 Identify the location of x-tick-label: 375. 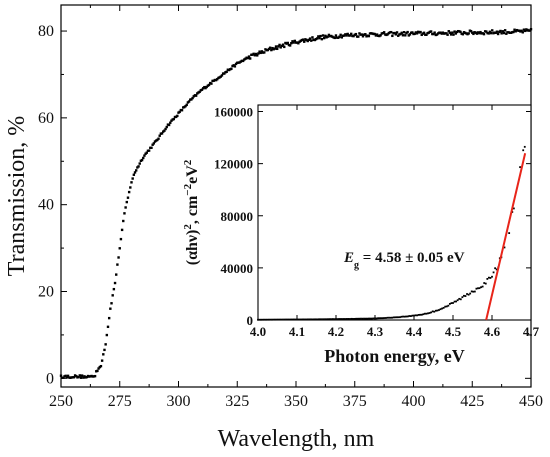
(355, 401).